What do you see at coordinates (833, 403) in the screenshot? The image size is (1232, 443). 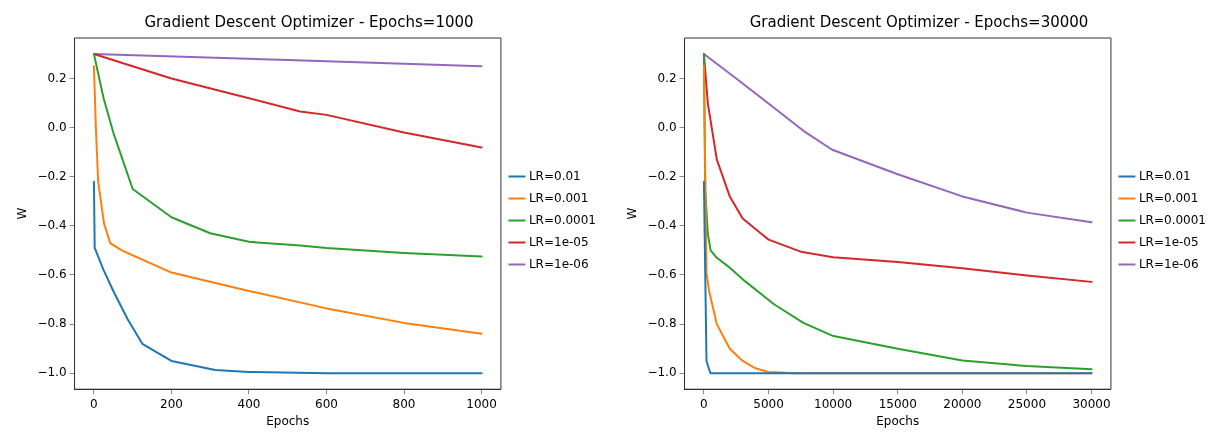 I see `x-tick-label: 10000` at bounding box center [833, 403].